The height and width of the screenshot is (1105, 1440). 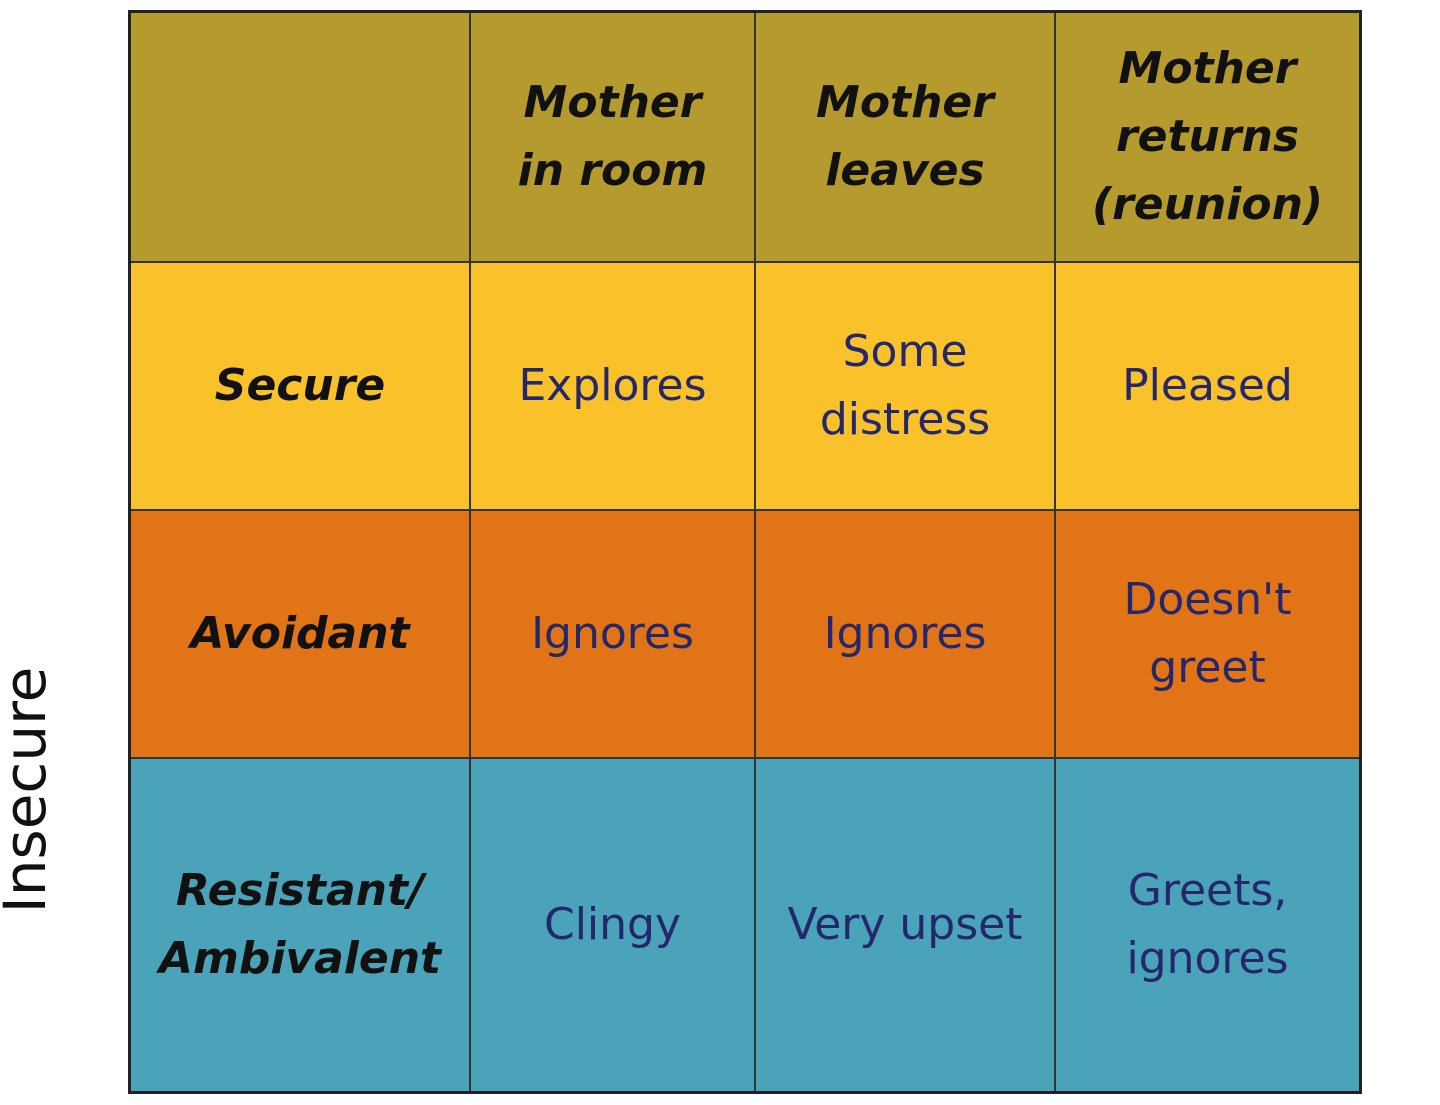 I want to click on data-cell: Greets, ignores, so click(x=1207, y=925).